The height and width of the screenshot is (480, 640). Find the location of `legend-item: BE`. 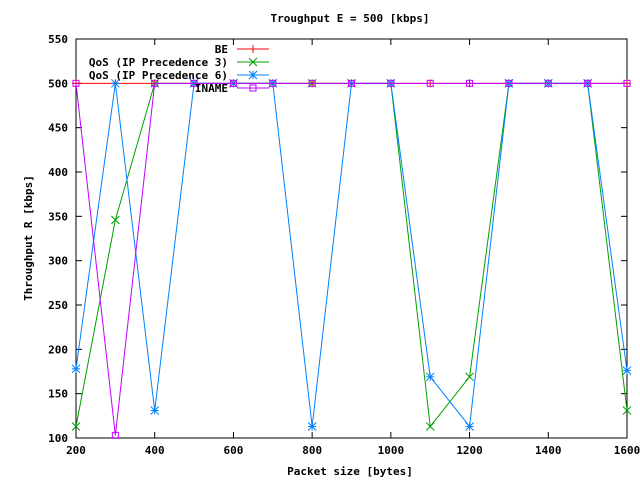

legend-item: BE is located at coordinates (242, 49).